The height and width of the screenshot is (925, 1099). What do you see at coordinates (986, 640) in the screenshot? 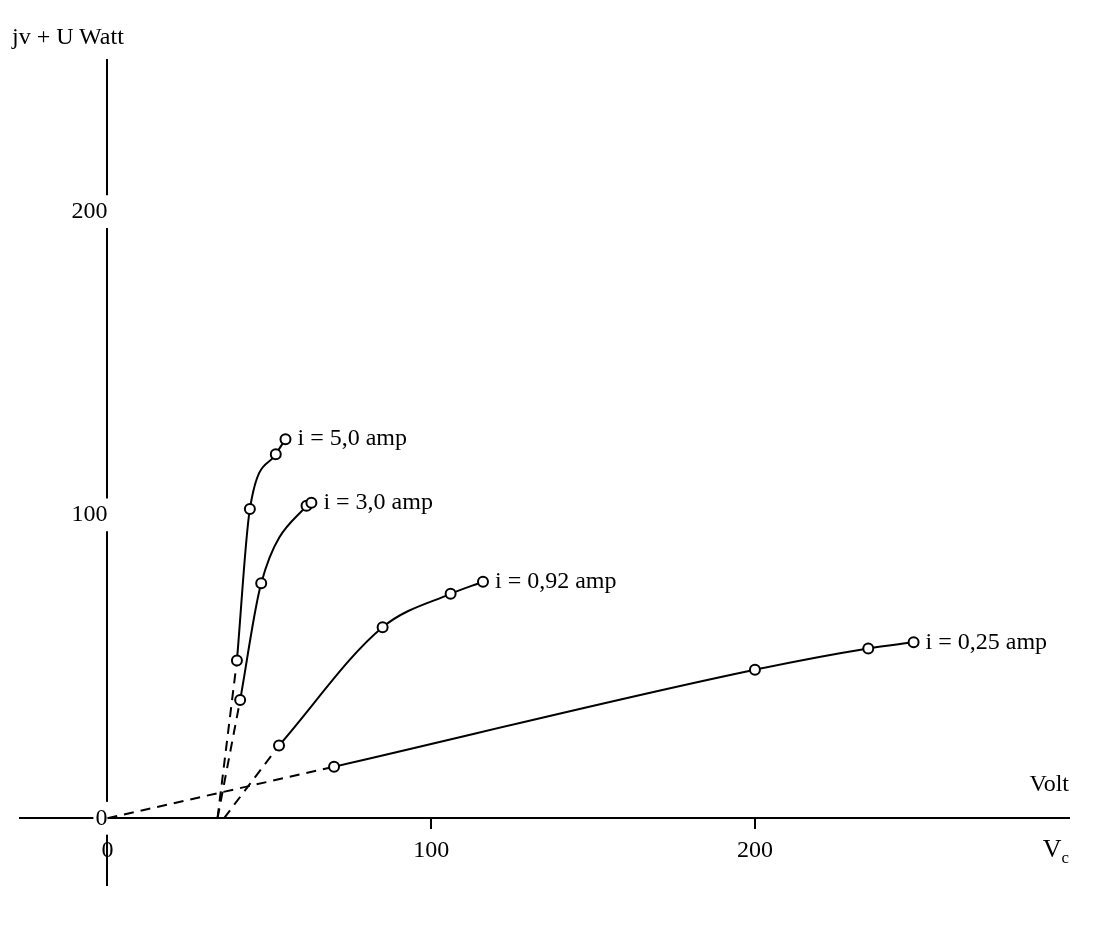
I see `series-label: i = 0,25 amp` at bounding box center [986, 640].